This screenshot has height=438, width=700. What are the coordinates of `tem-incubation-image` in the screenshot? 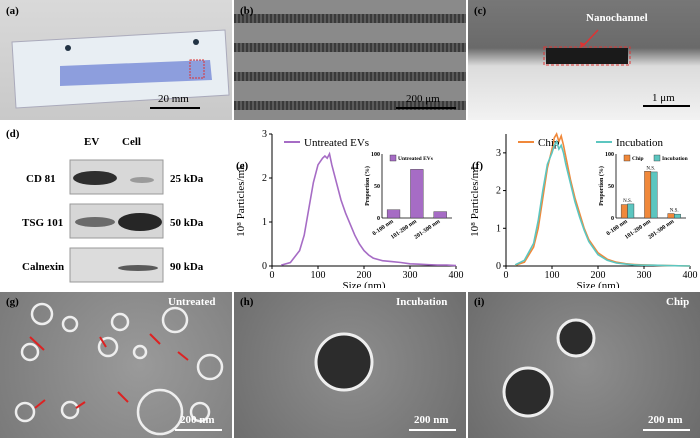 It's located at (385, 381).